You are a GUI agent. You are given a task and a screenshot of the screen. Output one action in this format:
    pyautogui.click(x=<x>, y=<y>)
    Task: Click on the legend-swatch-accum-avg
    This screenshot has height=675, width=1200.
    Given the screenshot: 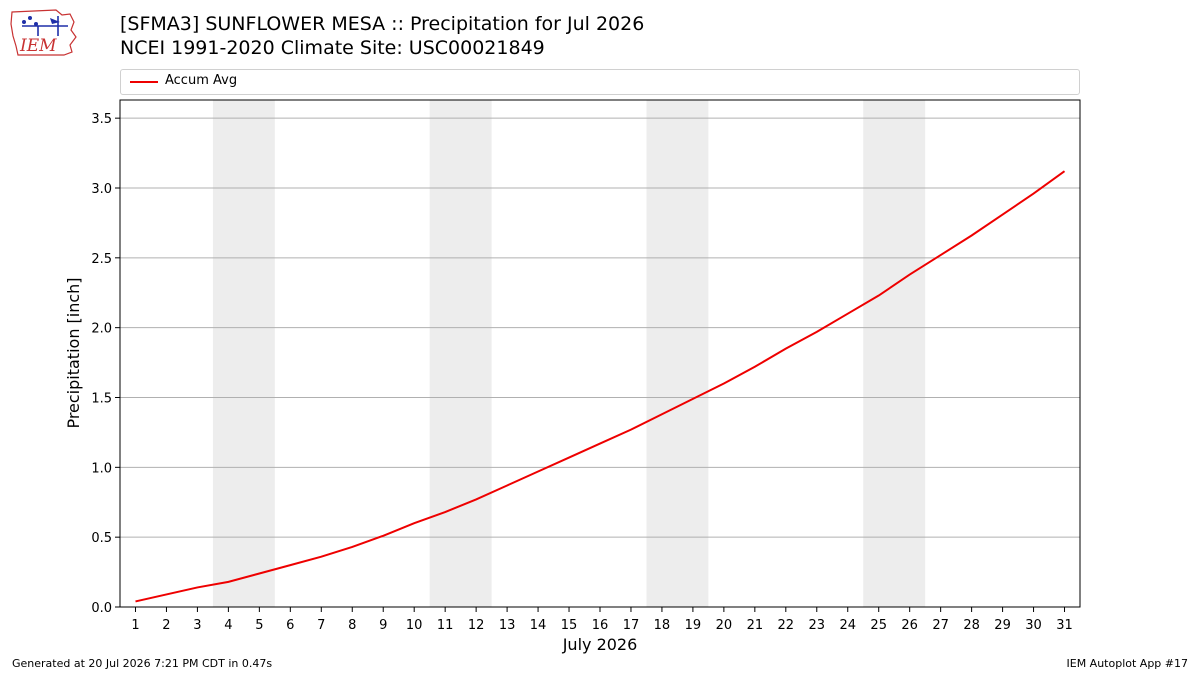 What is the action you would take?
    pyautogui.click(x=144, y=82)
    